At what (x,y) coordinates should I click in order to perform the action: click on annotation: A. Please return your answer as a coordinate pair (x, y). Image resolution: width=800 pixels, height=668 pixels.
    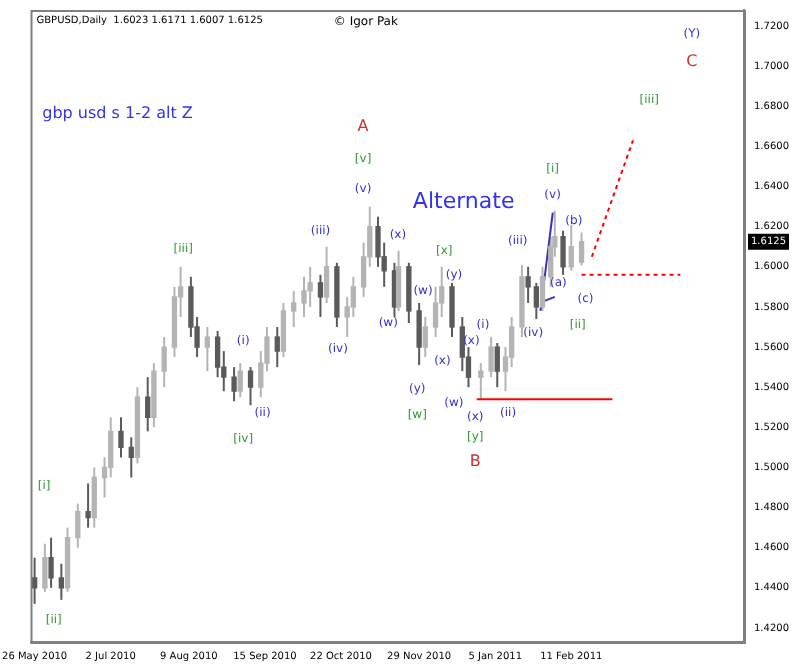
    Looking at the image, I should click on (363, 125).